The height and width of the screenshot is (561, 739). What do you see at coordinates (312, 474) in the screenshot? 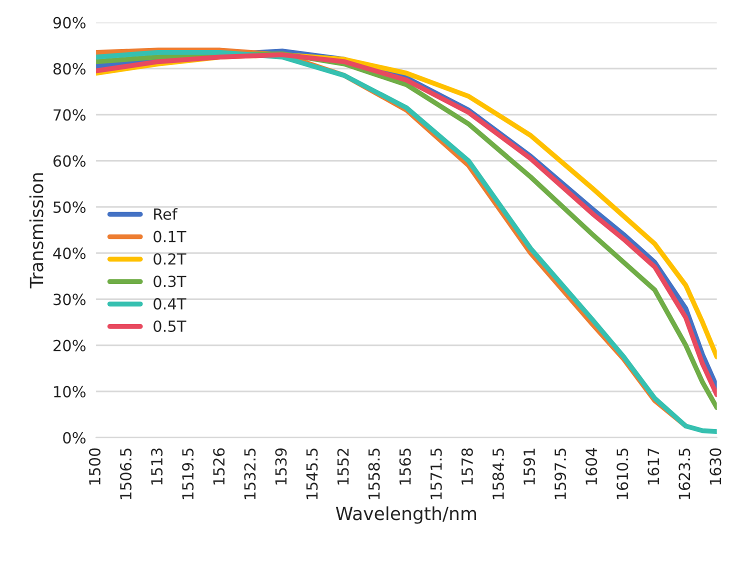
I see `x-tick-label: 1545.5` at bounding box center [312, 474].